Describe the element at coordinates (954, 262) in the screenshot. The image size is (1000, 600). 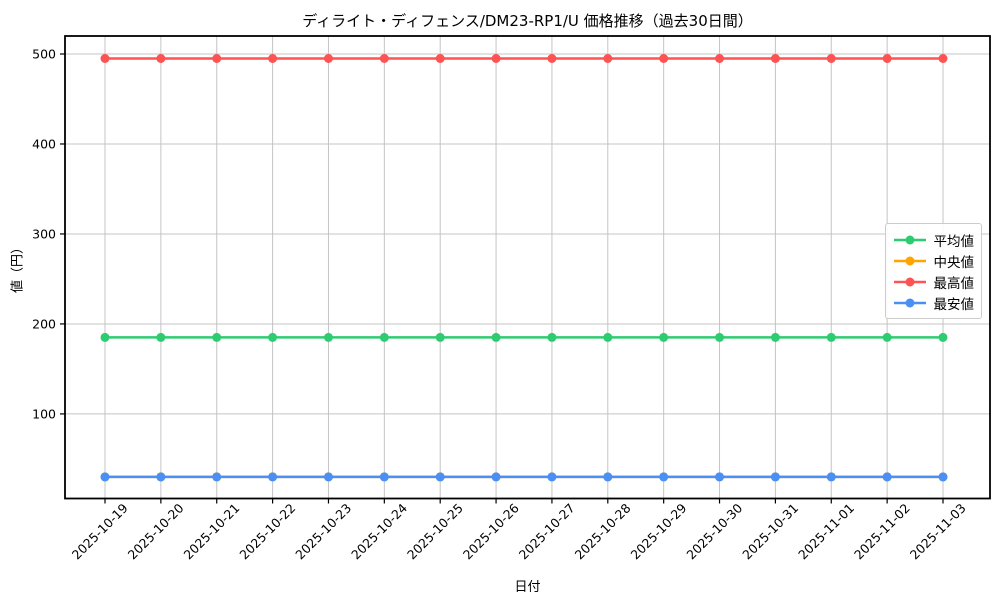
I see `legend-label-median: 中央値` at that location.